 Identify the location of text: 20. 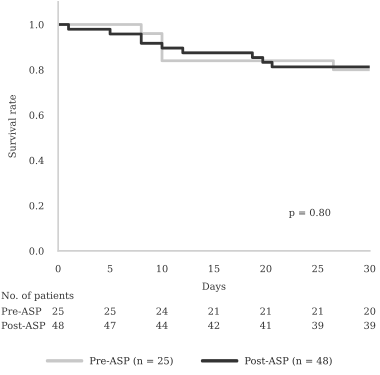
(370, 311).